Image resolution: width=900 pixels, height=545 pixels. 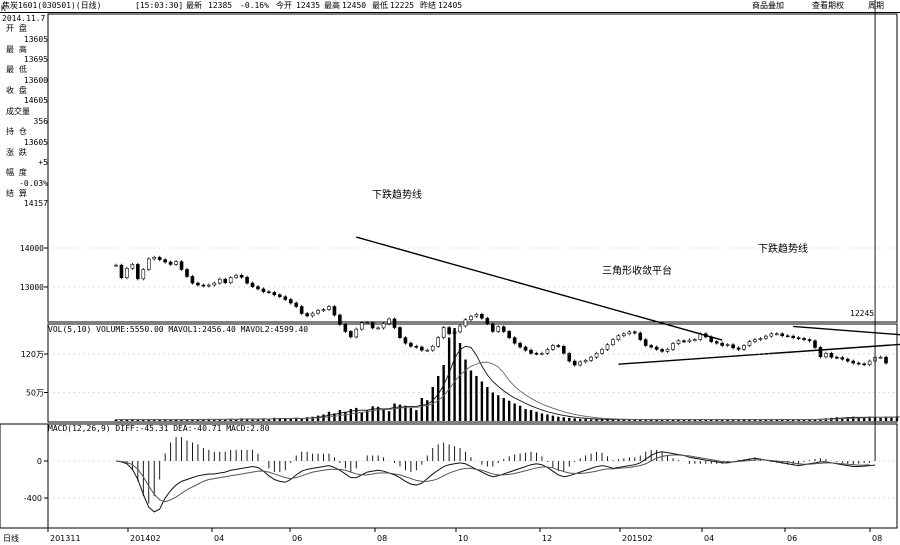 What do you see at coordinates (39, 461) in the screenshot?
I see `macd-y-tick-label: 0` at bounding box center [39, 461].